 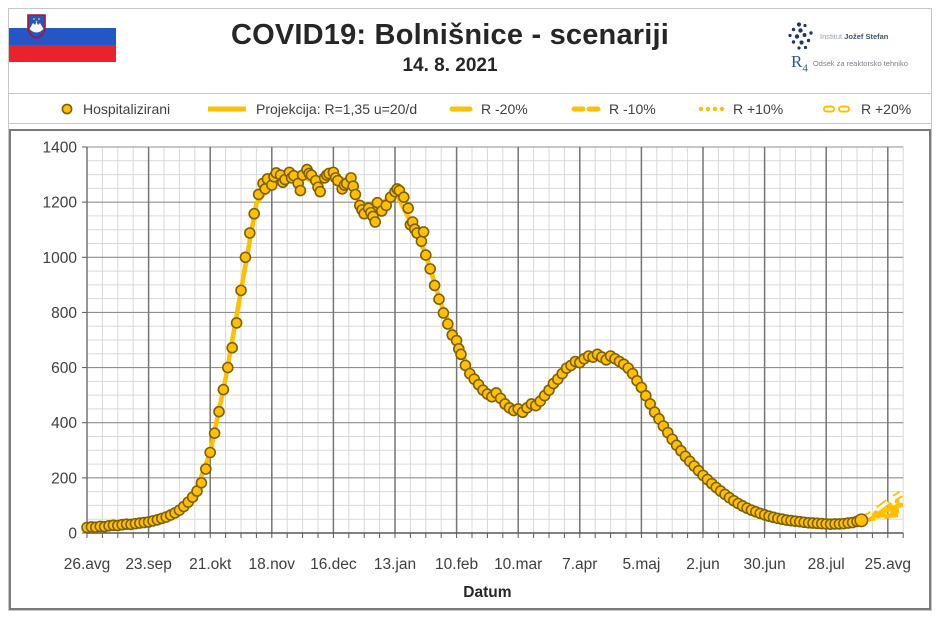 I want to click on y-axis-label: 800, so click(x=64, y=313).